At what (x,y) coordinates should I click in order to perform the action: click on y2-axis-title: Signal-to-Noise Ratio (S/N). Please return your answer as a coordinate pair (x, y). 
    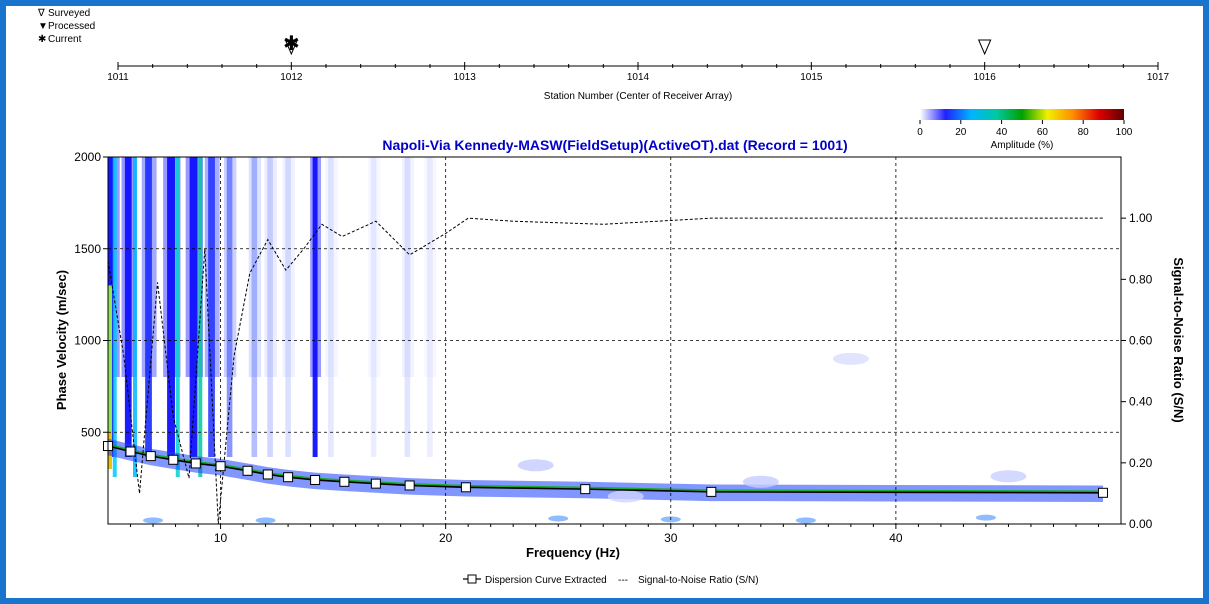
    Looking at the image, I should click on (1178, 339).